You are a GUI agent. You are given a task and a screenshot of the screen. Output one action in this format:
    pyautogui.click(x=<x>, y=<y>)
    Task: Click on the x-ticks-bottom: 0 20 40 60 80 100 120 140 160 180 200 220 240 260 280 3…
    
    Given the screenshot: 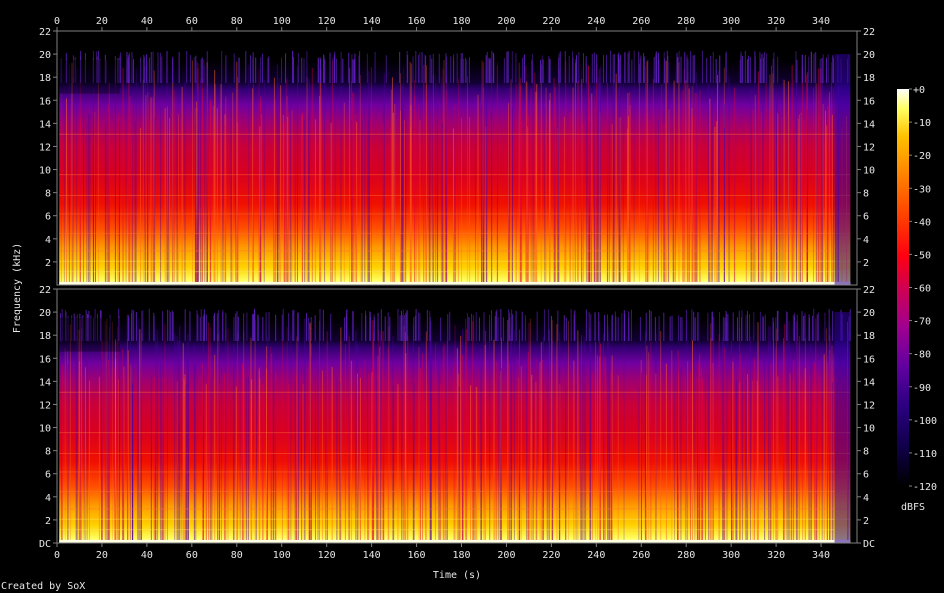 What is the action you would take?
    pyautogui.click(x=442, y=552)
    